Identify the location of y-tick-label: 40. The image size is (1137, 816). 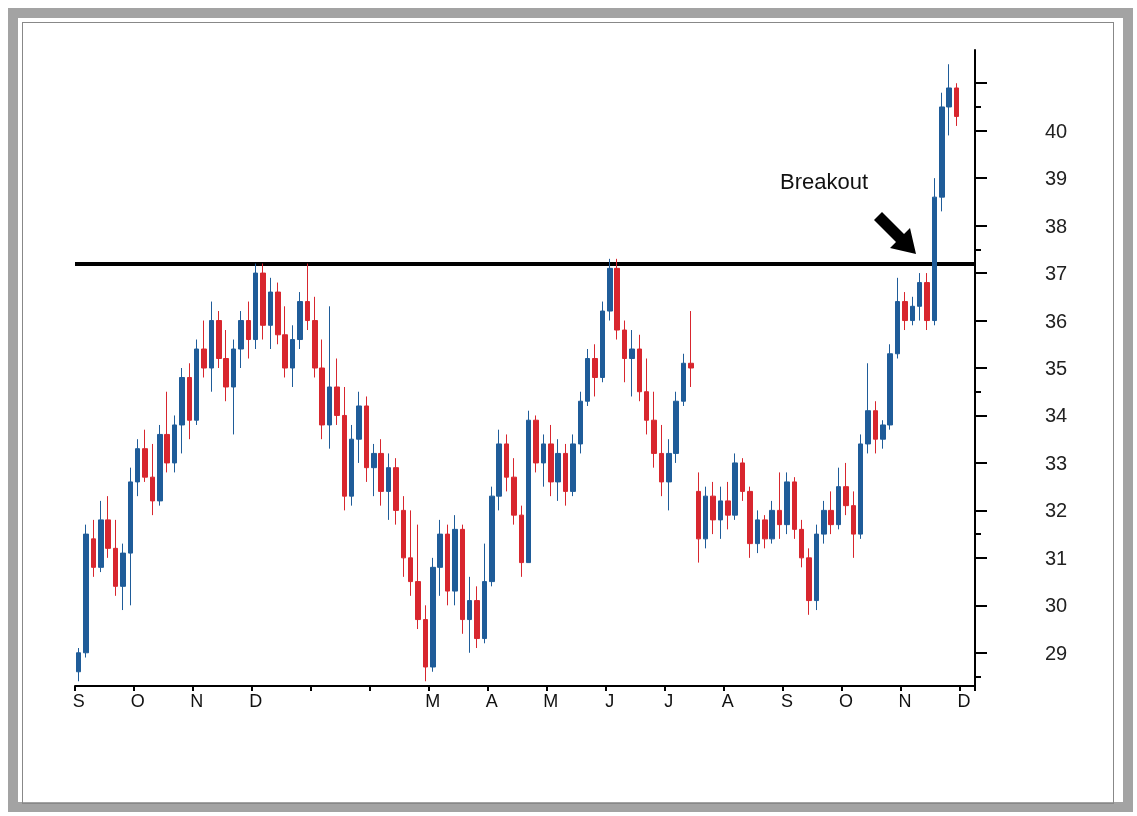
(1056, 130).